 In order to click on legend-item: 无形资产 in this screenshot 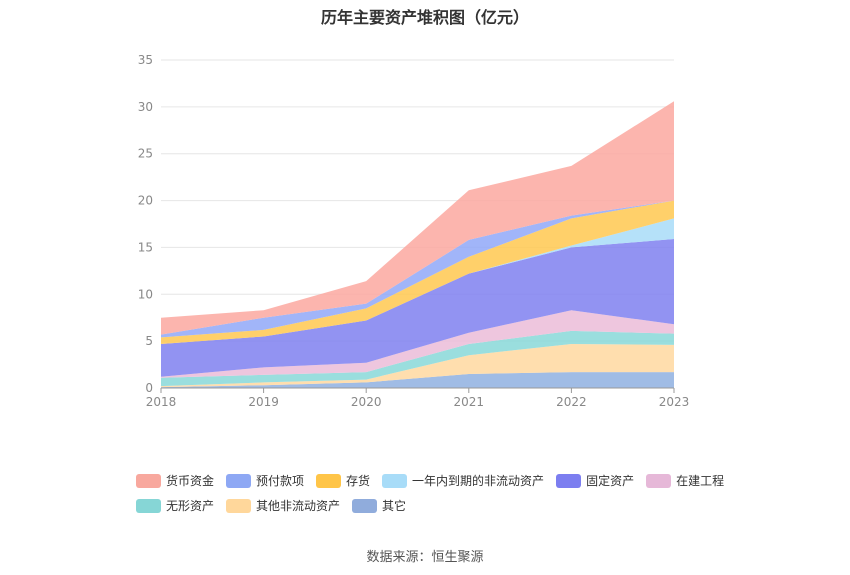, I will do `click(175, 505)`.